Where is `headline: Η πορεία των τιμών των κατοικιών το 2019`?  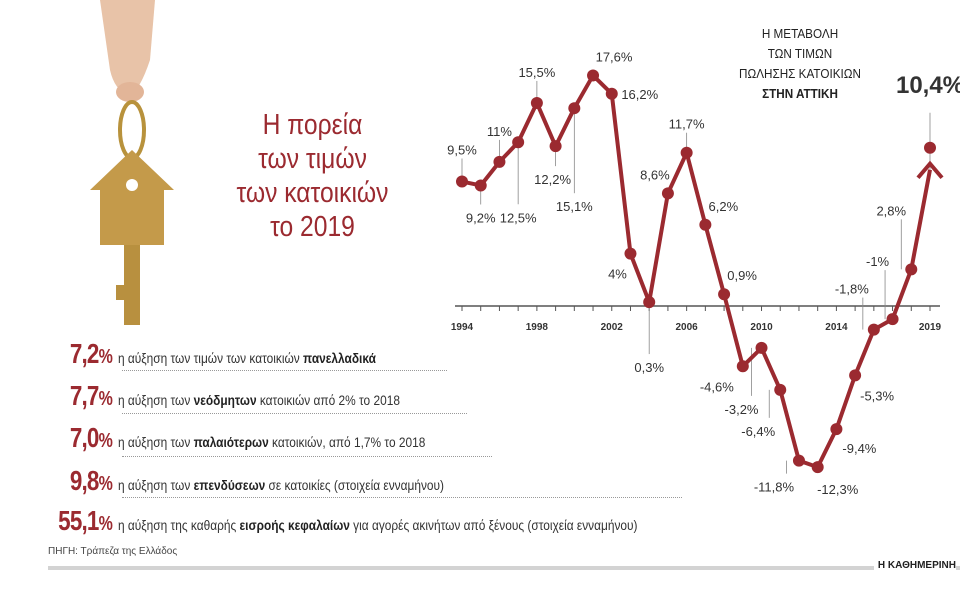
headline: Η πορεία των τιμών των κατοικιών το 2019 is located at coordinates (312, 176).